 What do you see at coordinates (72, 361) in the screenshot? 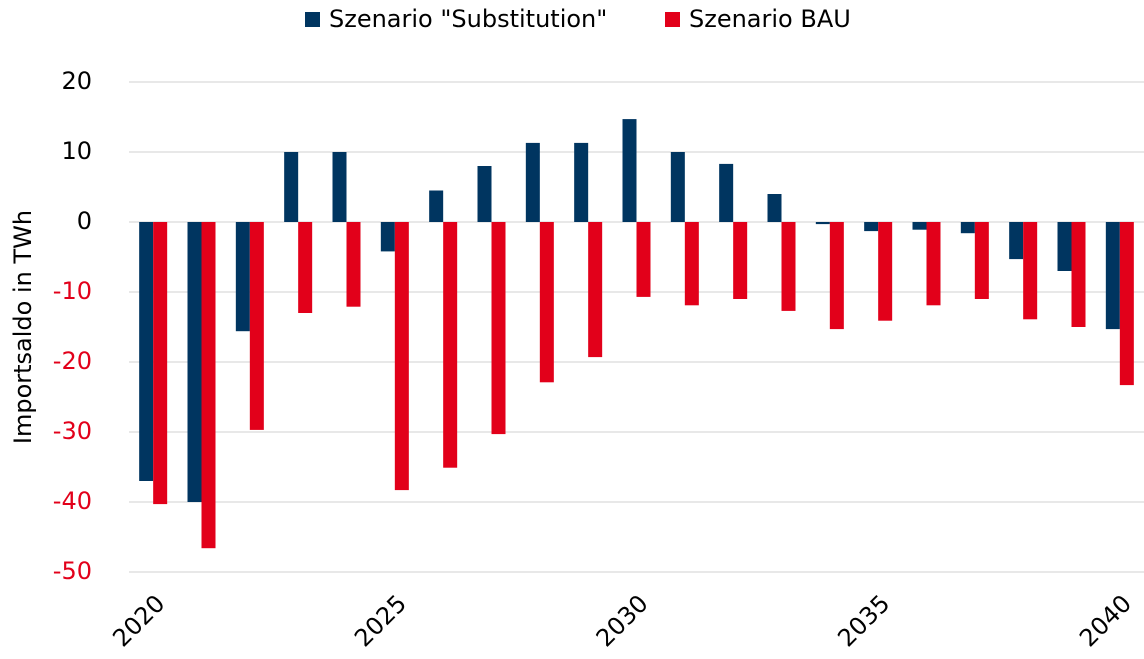
I see `y-tick-label: -20` at bounding box center [72, 361].